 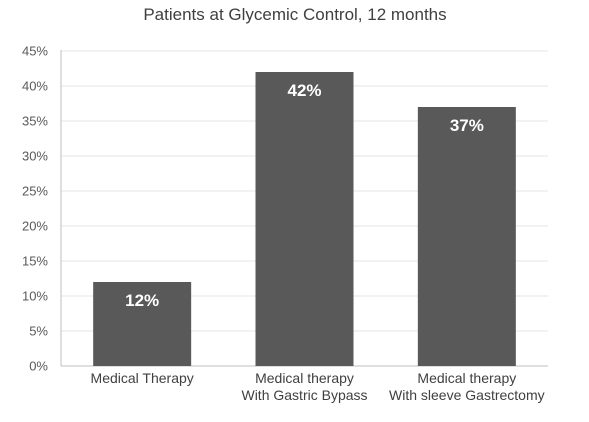 I want to click on y-tick-label: 45%, so click(x=35, y=51).